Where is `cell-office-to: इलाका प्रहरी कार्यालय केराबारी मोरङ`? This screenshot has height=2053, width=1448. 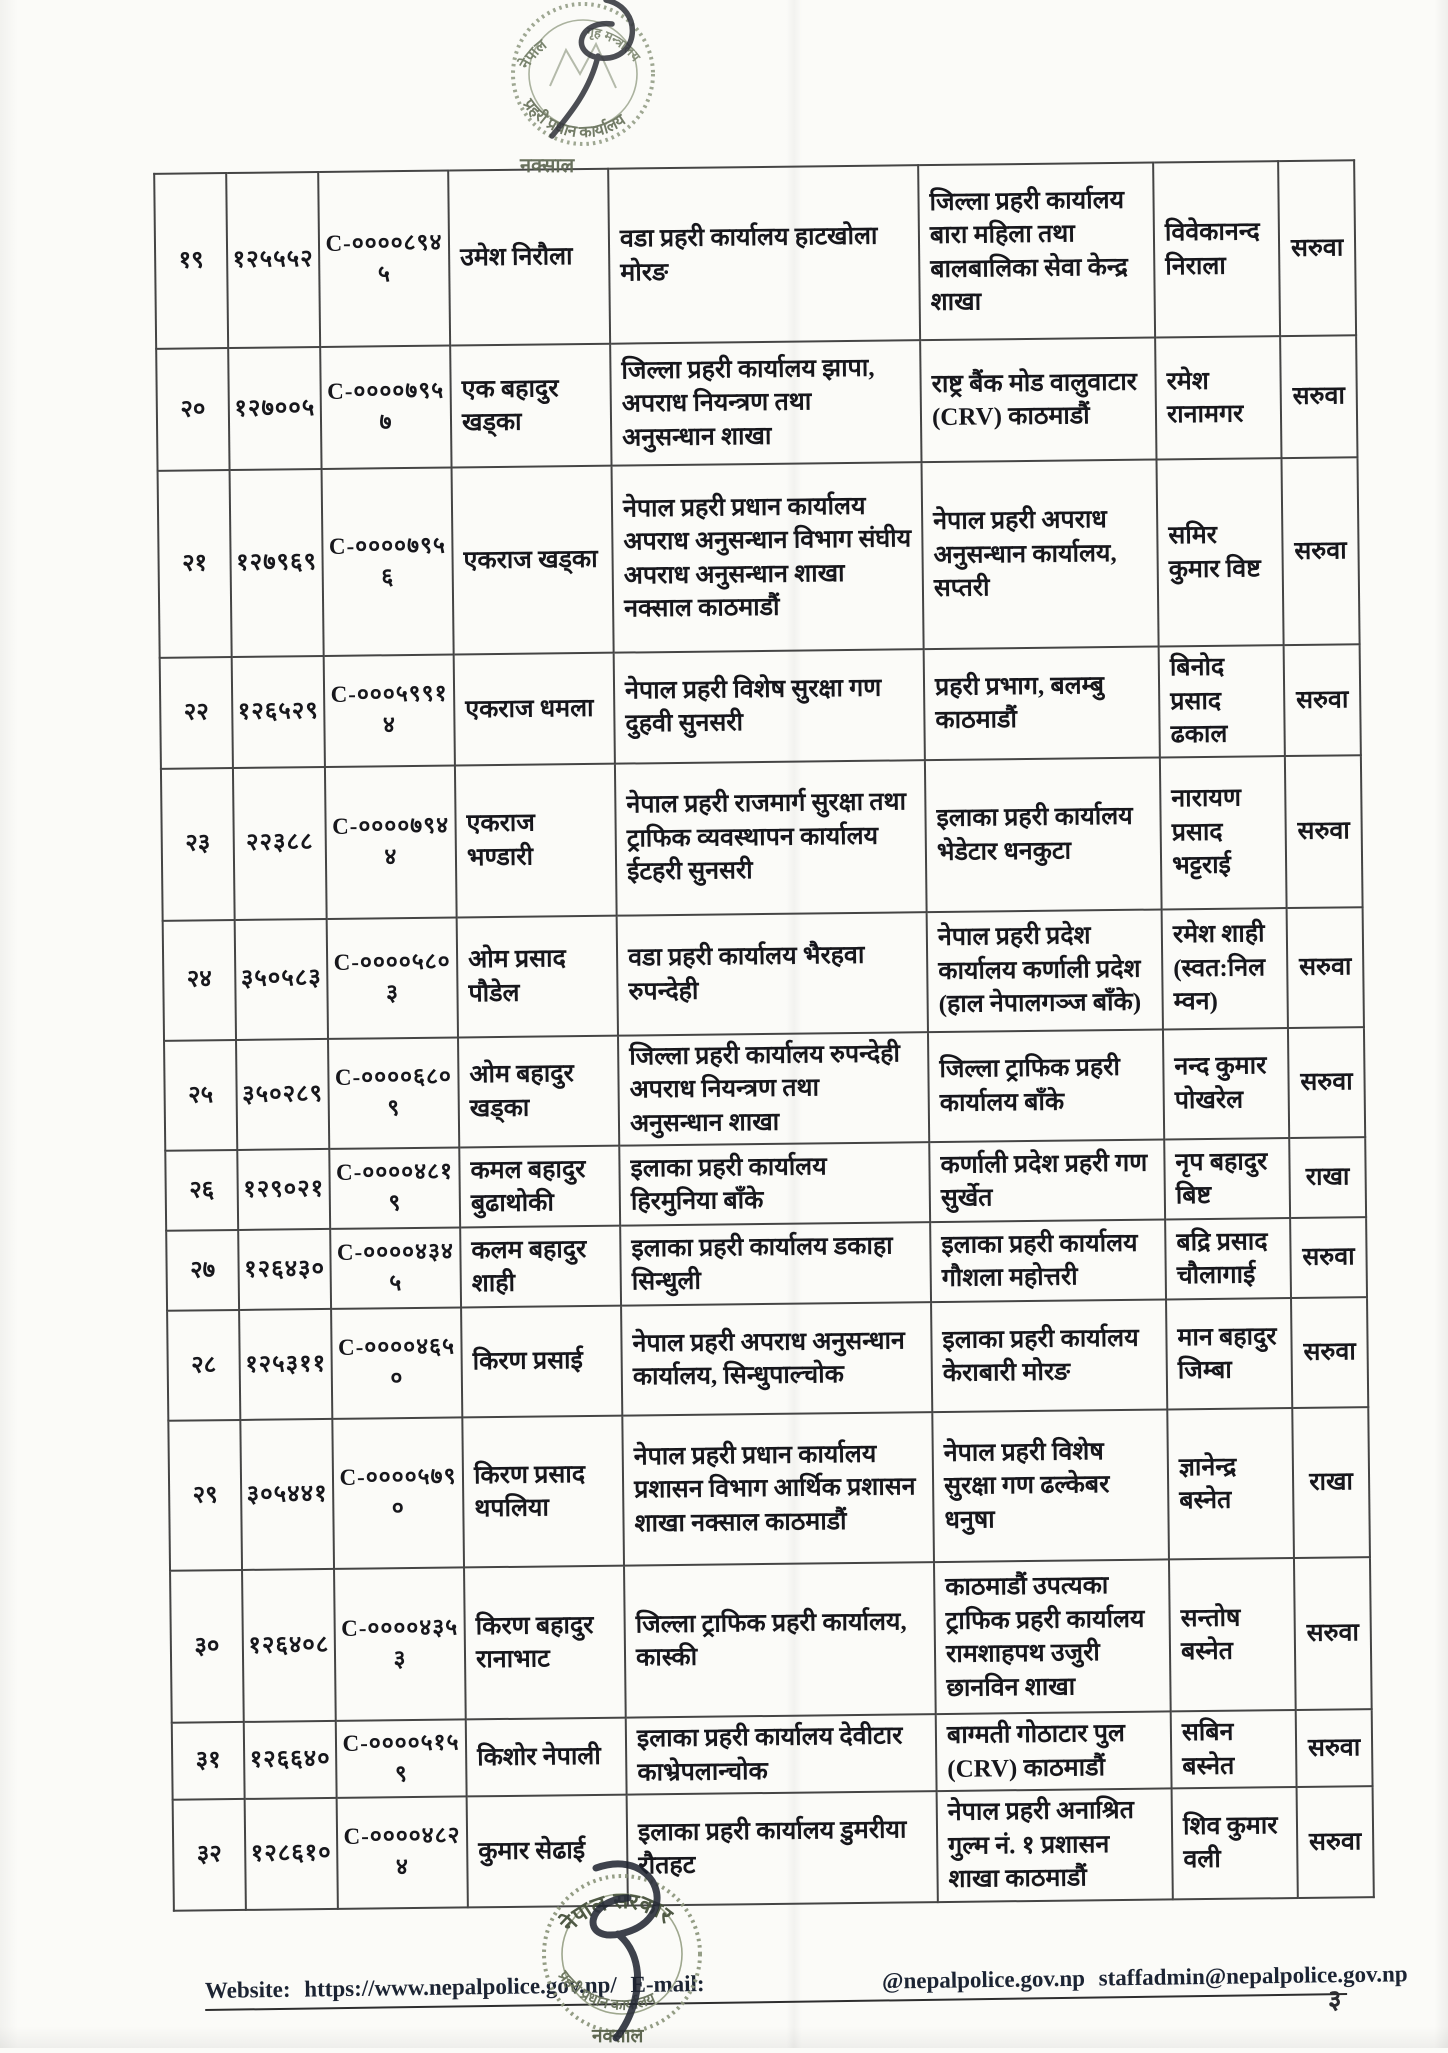 cell-office-to: इलाका प्रहरी कार्यालय केराबारी मोरङ is located at coordinates (1049, 1356).